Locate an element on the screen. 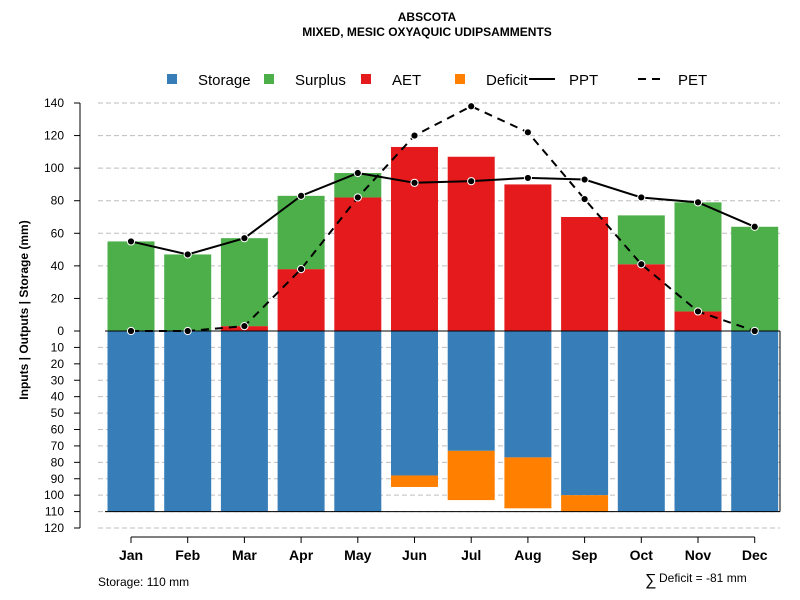  legend-label: Deficit is located at coordinates (507, 80).